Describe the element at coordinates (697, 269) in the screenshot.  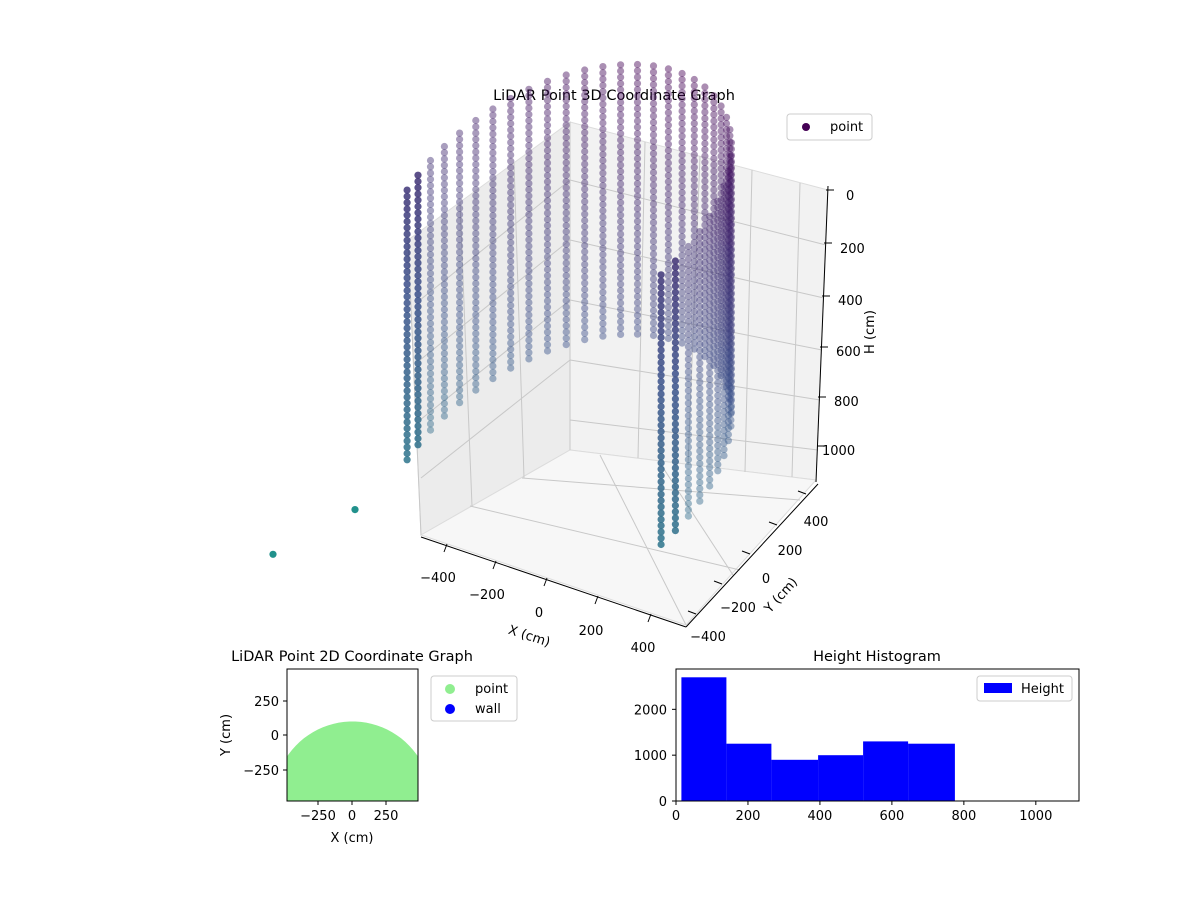
I see `grid-line` at that location.